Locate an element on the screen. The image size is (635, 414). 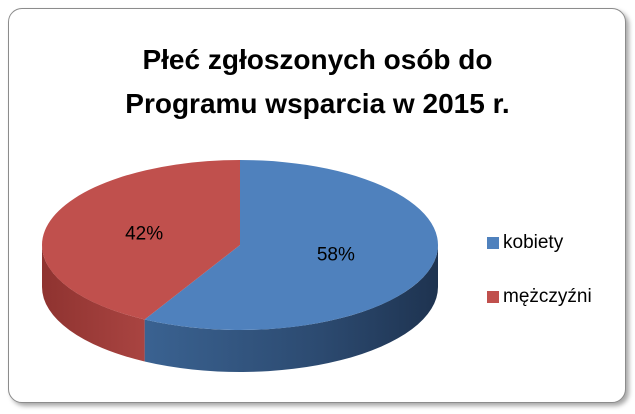
pie-slice is located at coordinates (141, 240).